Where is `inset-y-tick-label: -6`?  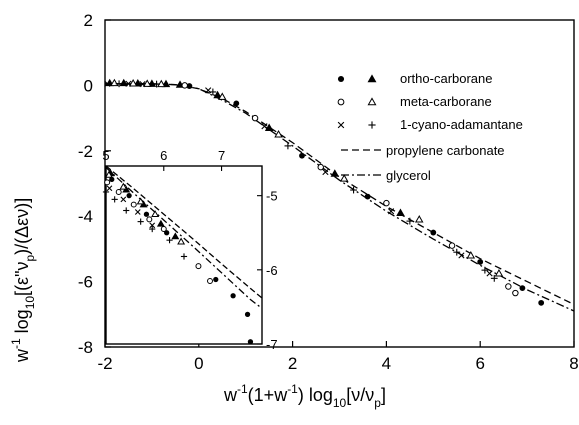 inset-y-tick-label: -6 is located at coordinates (272, 270).